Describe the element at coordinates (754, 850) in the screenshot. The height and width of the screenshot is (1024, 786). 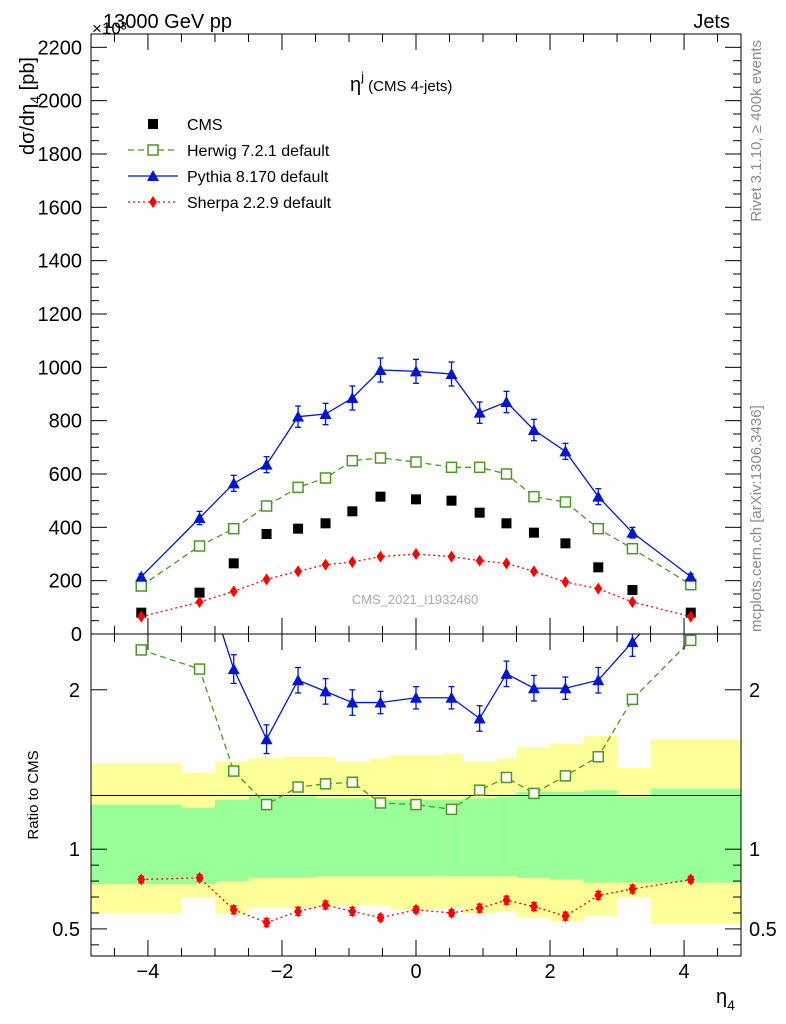
I see `ratio-y-tick-label-right: 1` at that location.